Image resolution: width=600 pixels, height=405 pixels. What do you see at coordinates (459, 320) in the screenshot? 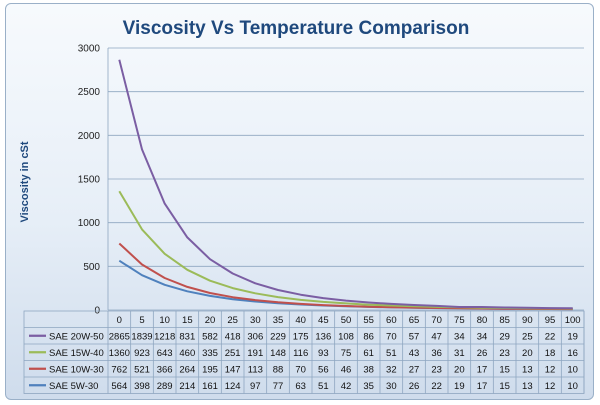
I see `x-tick-label: 75` at bounding box center [459, 320].